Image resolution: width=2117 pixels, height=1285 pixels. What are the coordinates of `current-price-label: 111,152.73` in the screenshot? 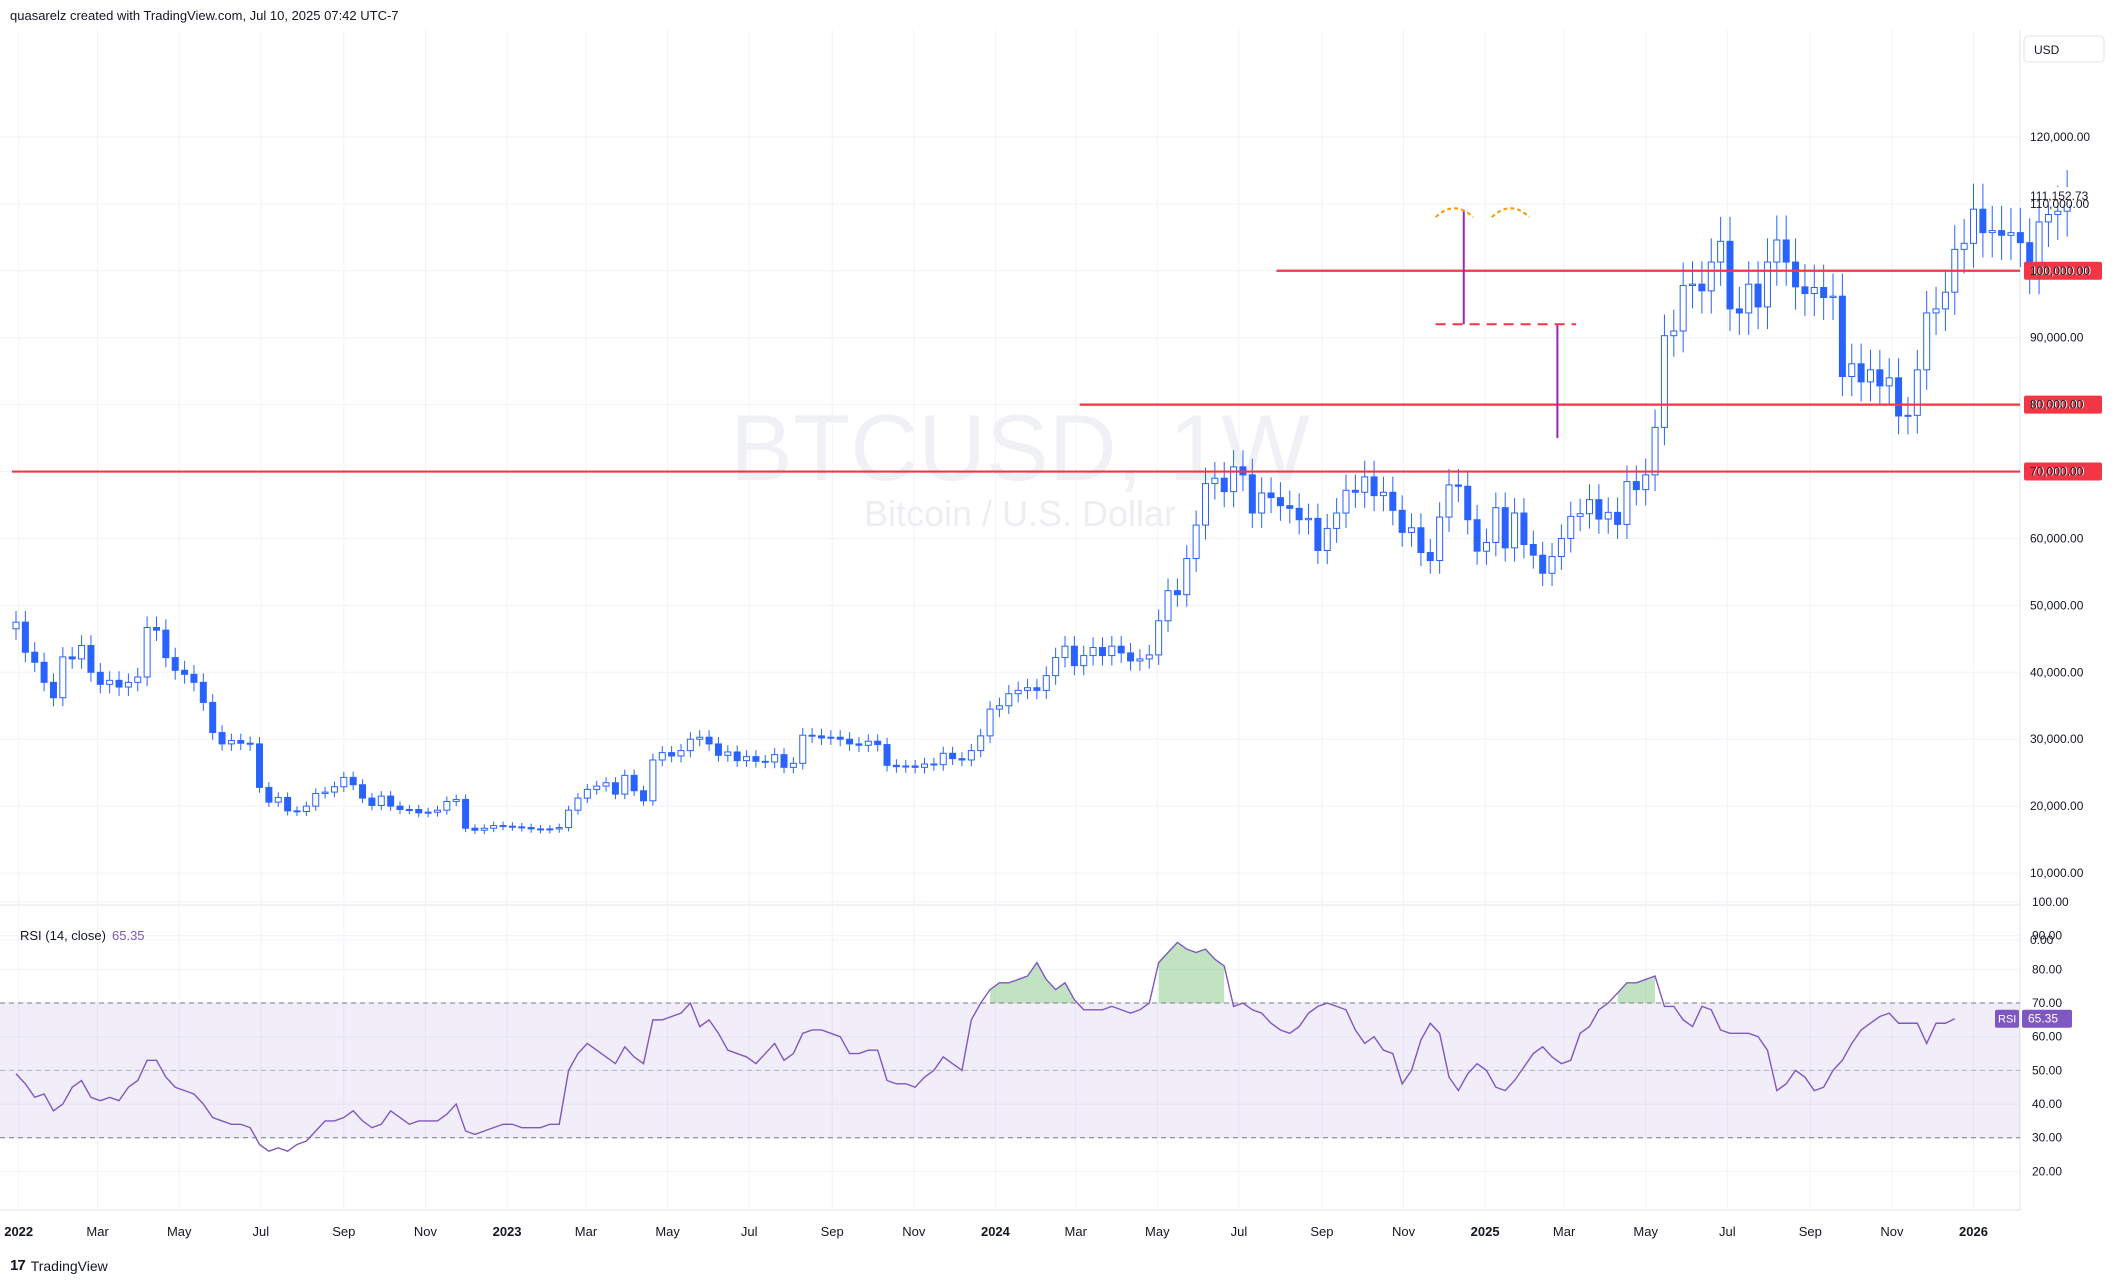 It's located at (2059, 196).